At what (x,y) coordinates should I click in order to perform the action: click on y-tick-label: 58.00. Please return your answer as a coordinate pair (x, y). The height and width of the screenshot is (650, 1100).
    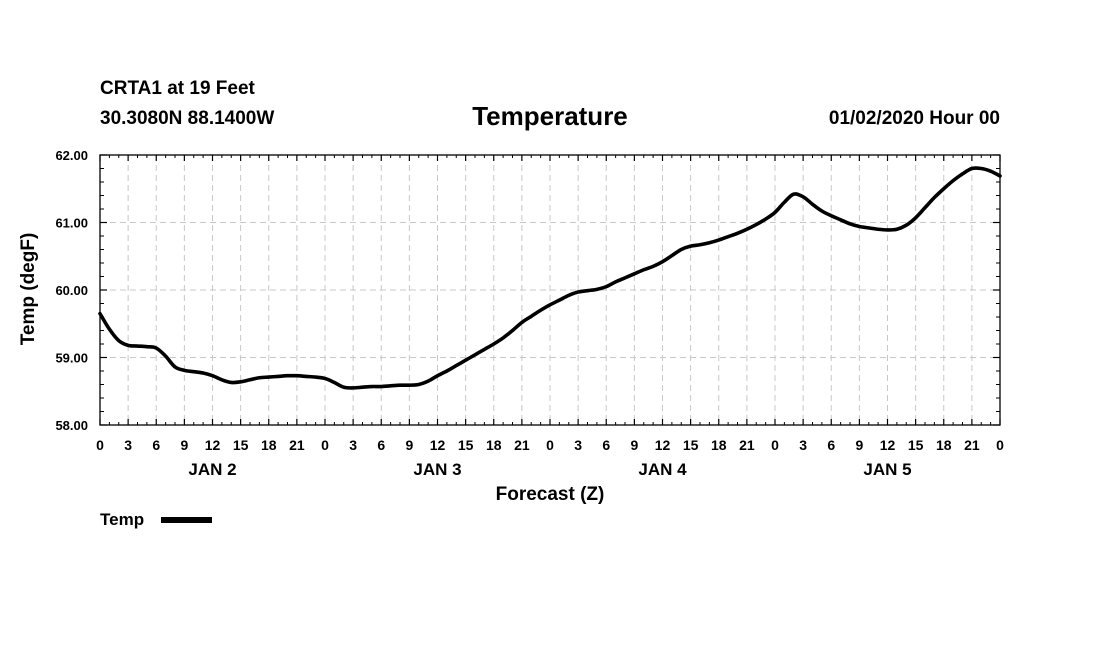
    Looking at the image, I should click on (71, 425).